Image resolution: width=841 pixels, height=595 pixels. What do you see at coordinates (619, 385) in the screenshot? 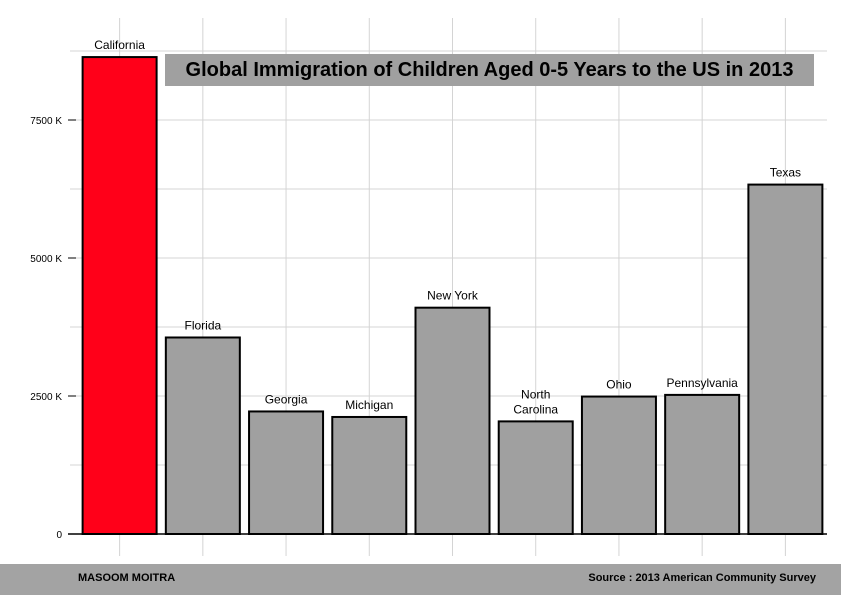
I see `bar-label: Ohio` at bounding box center [619, 385].